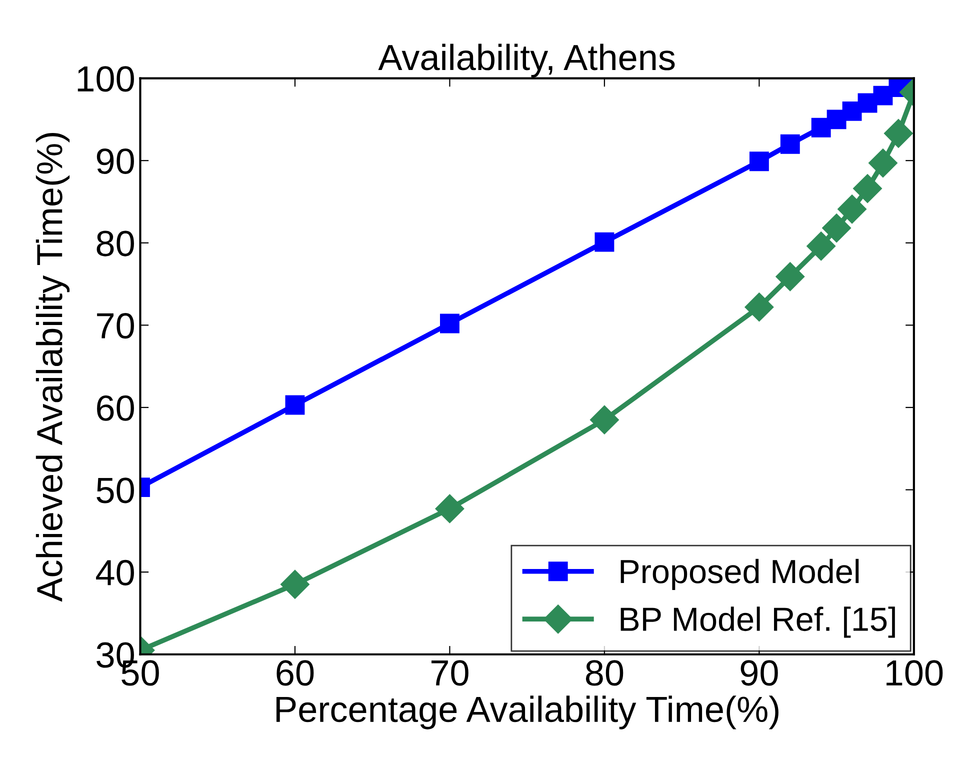 The height and width of the screenshot is (760, 954). I want to click on y-tick-label: 70, so click(115, 326).